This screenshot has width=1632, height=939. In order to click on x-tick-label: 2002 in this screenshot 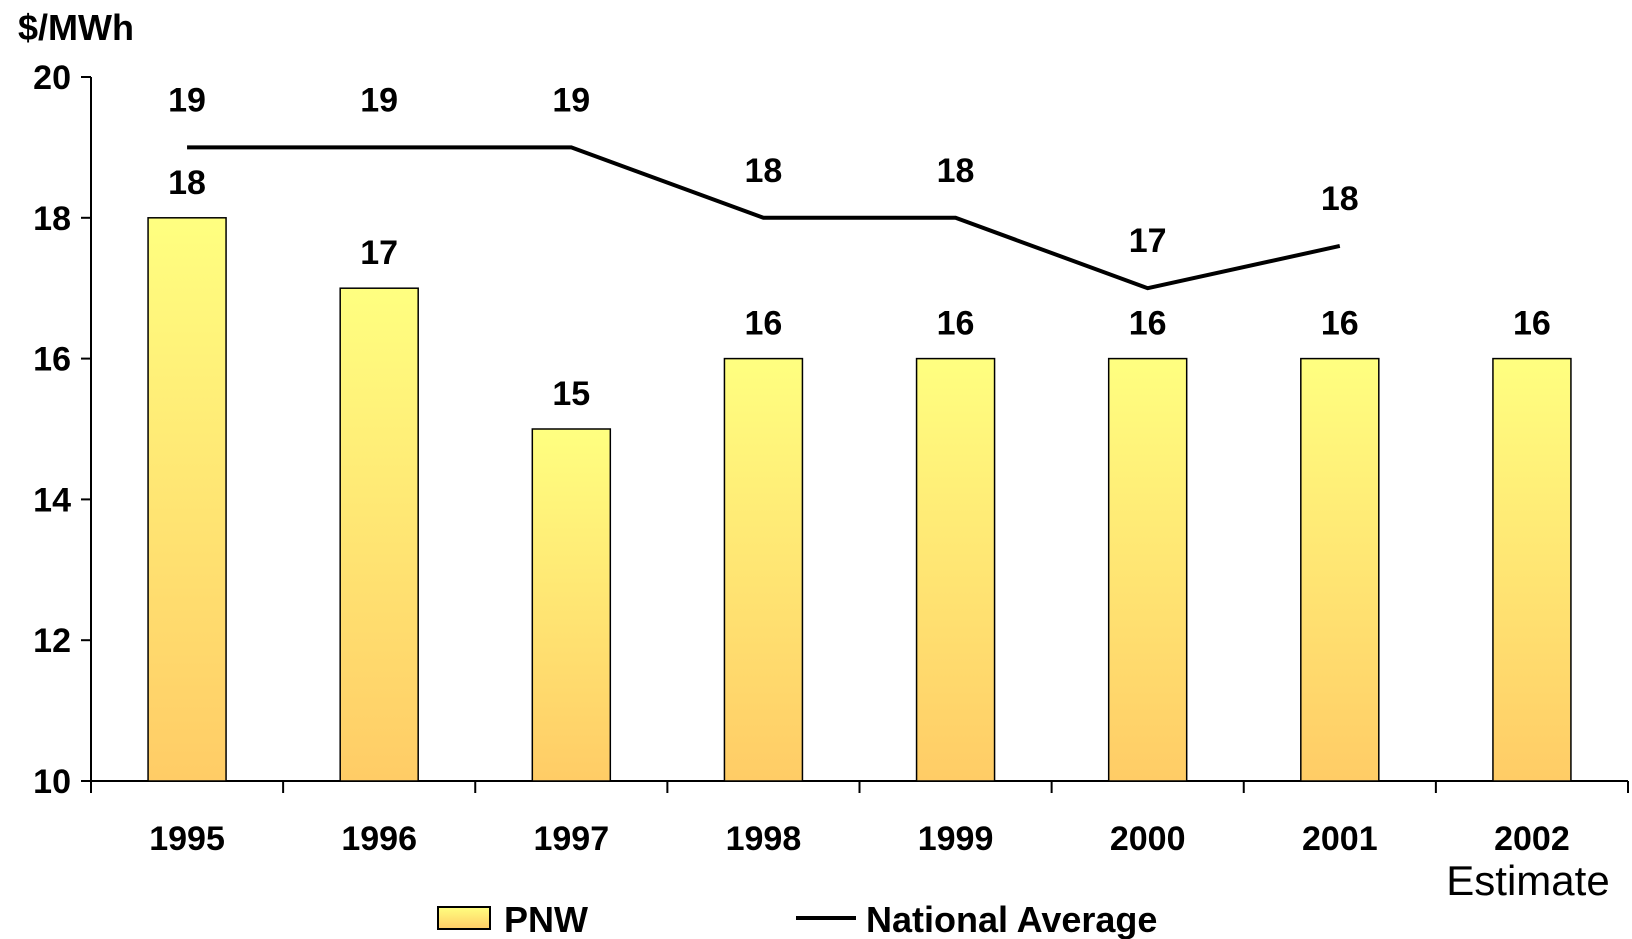, I will do `click(1532, 839)`.